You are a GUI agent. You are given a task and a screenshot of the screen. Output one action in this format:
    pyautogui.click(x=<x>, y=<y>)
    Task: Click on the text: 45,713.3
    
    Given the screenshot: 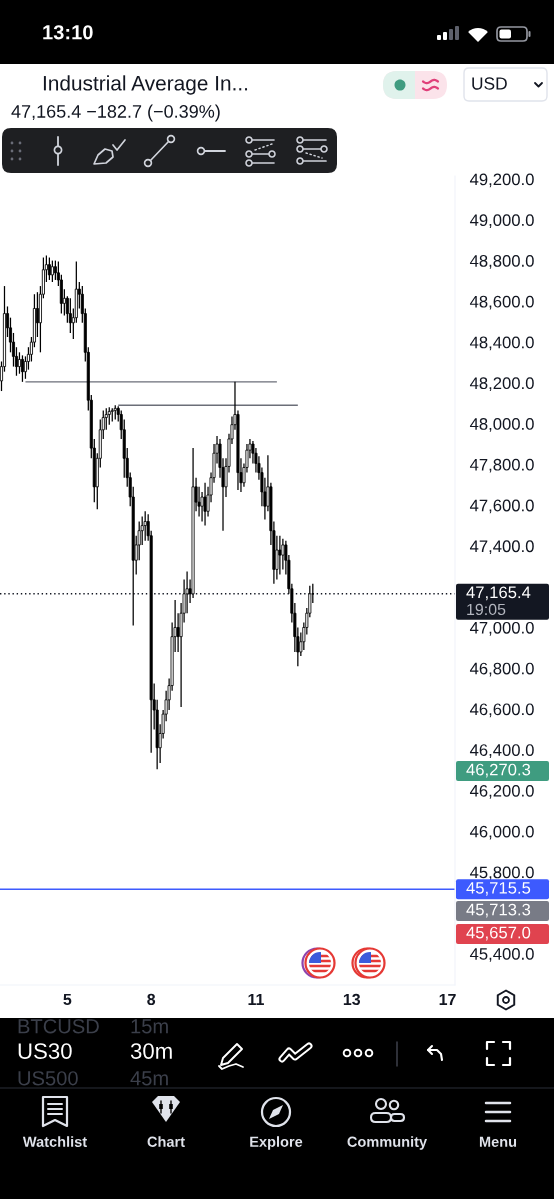 What is the action you would take?
    pyautogui.click(x=498, y=910)
    